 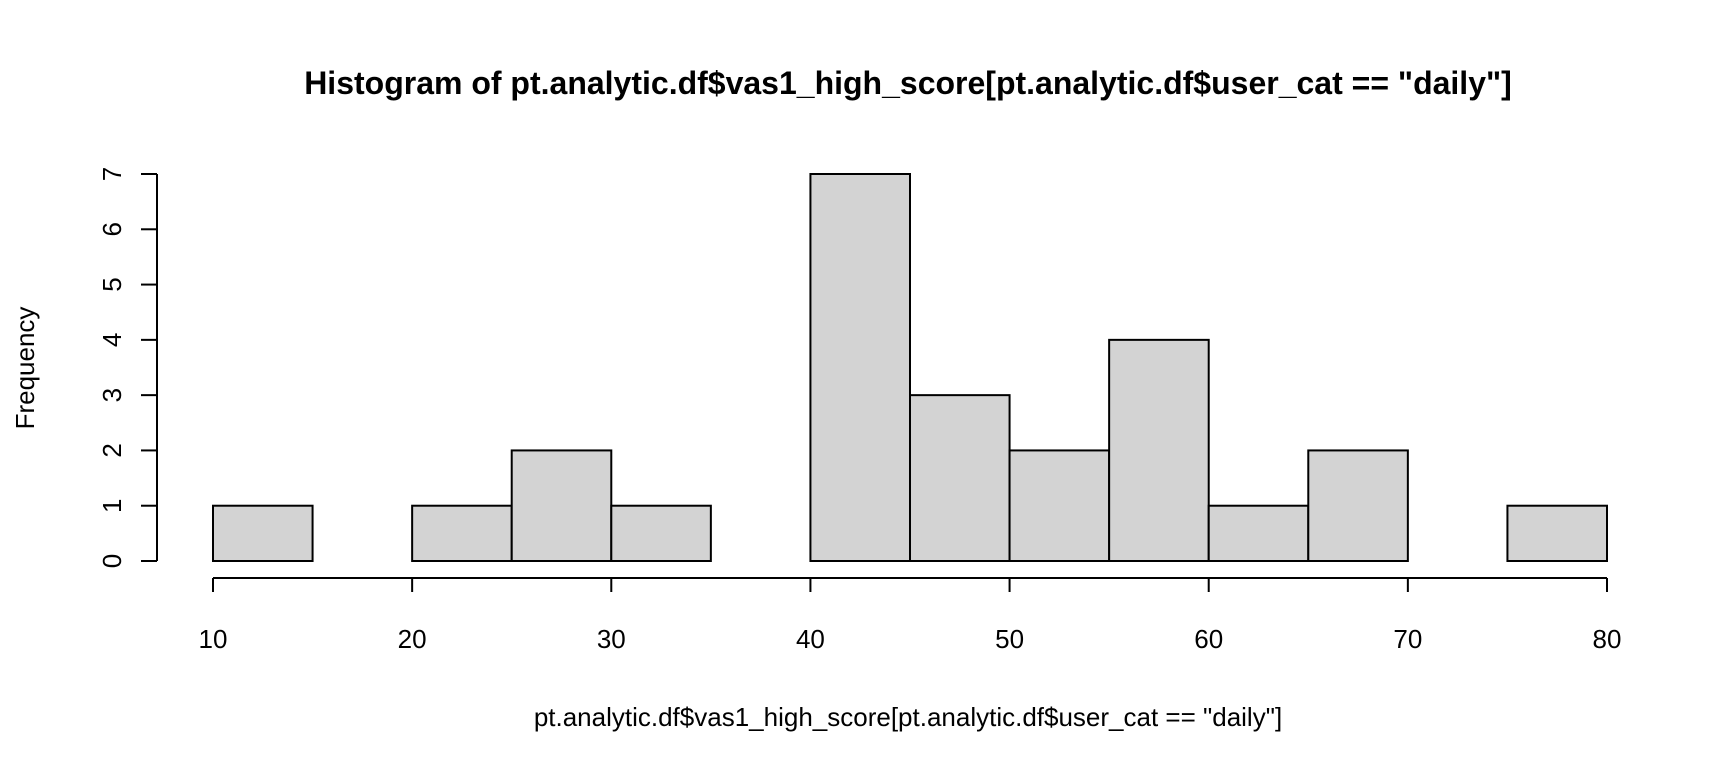 I want to click on y-axis: 0 1 2 3 4 5 6 7, so click(x=127, y=367).